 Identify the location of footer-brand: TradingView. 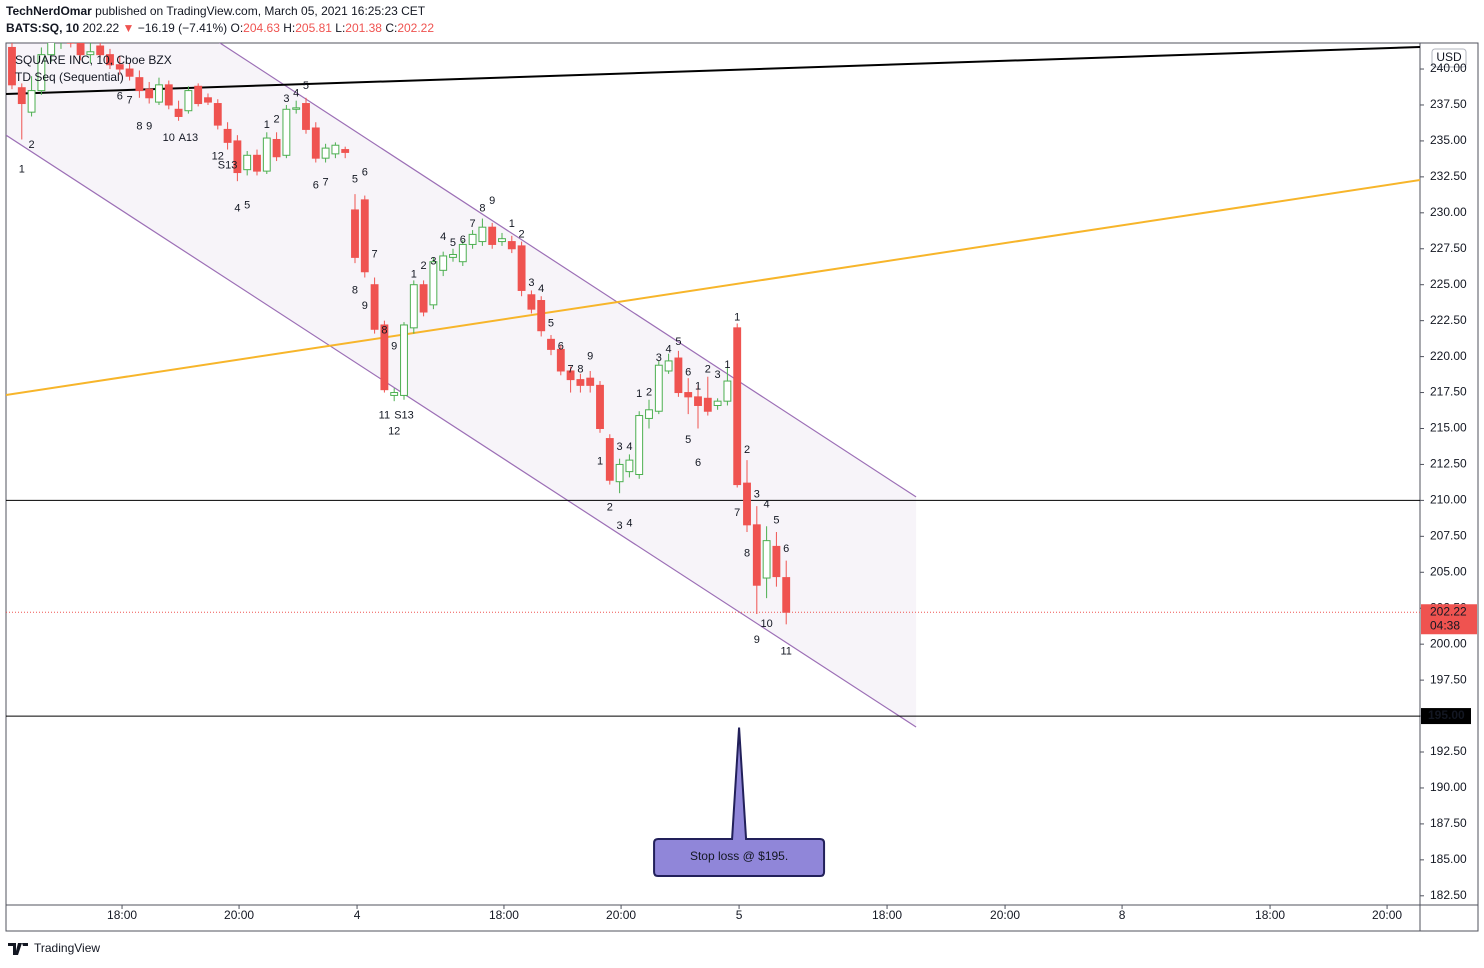
(67, 948).